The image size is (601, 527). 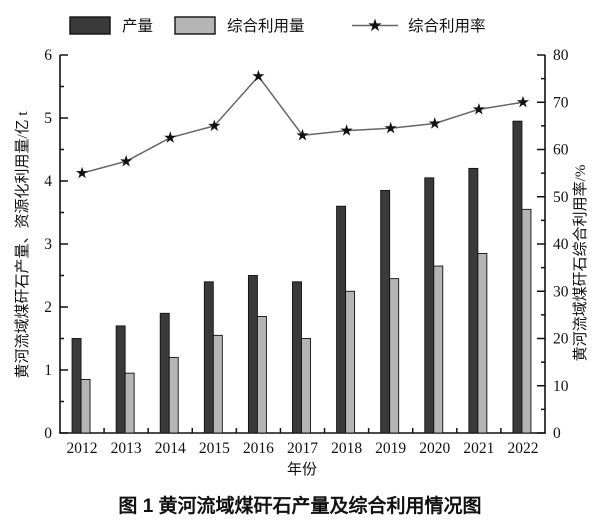 I want to click on marker-utilization-rate-2019, so click(x=390, y=127).